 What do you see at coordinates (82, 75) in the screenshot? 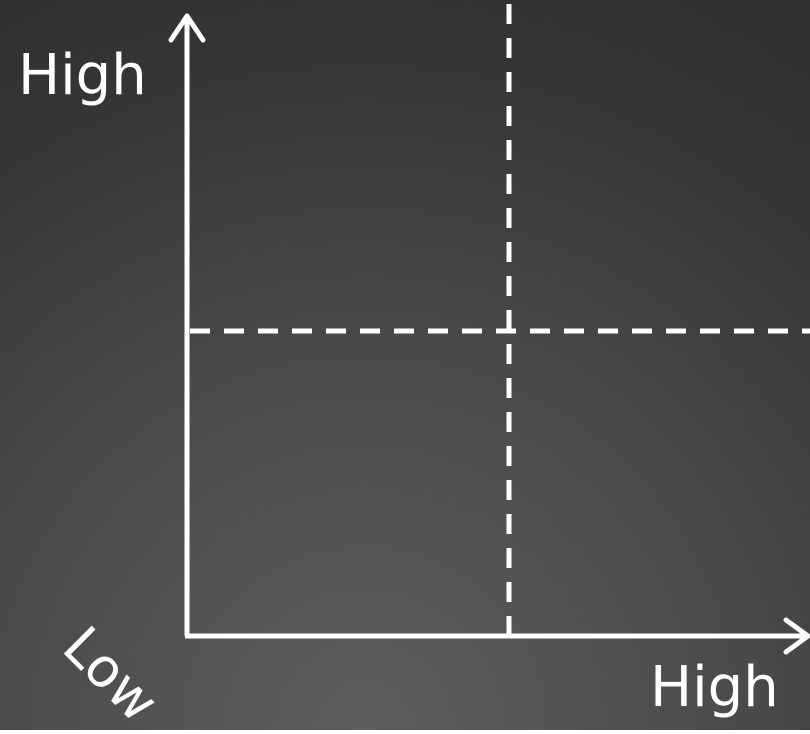
I see `y-axis-high-label: High` at bounding box center [82, 75].